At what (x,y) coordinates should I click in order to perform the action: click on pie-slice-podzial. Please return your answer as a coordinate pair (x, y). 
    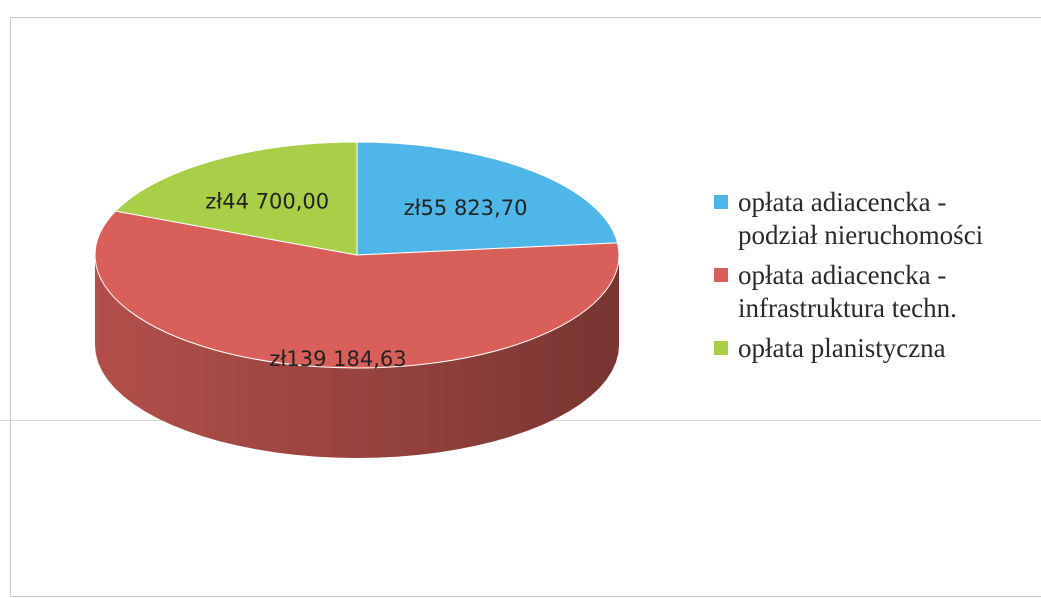
    Looking at the image, I should click on (487, 198).